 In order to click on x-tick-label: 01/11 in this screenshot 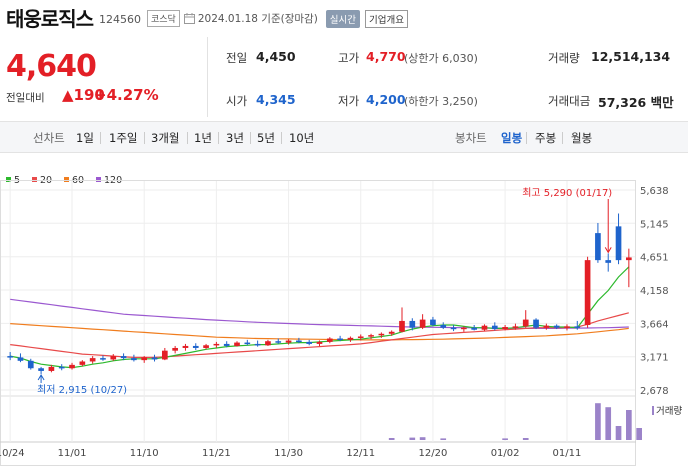, I will do `click(567, 453)`.